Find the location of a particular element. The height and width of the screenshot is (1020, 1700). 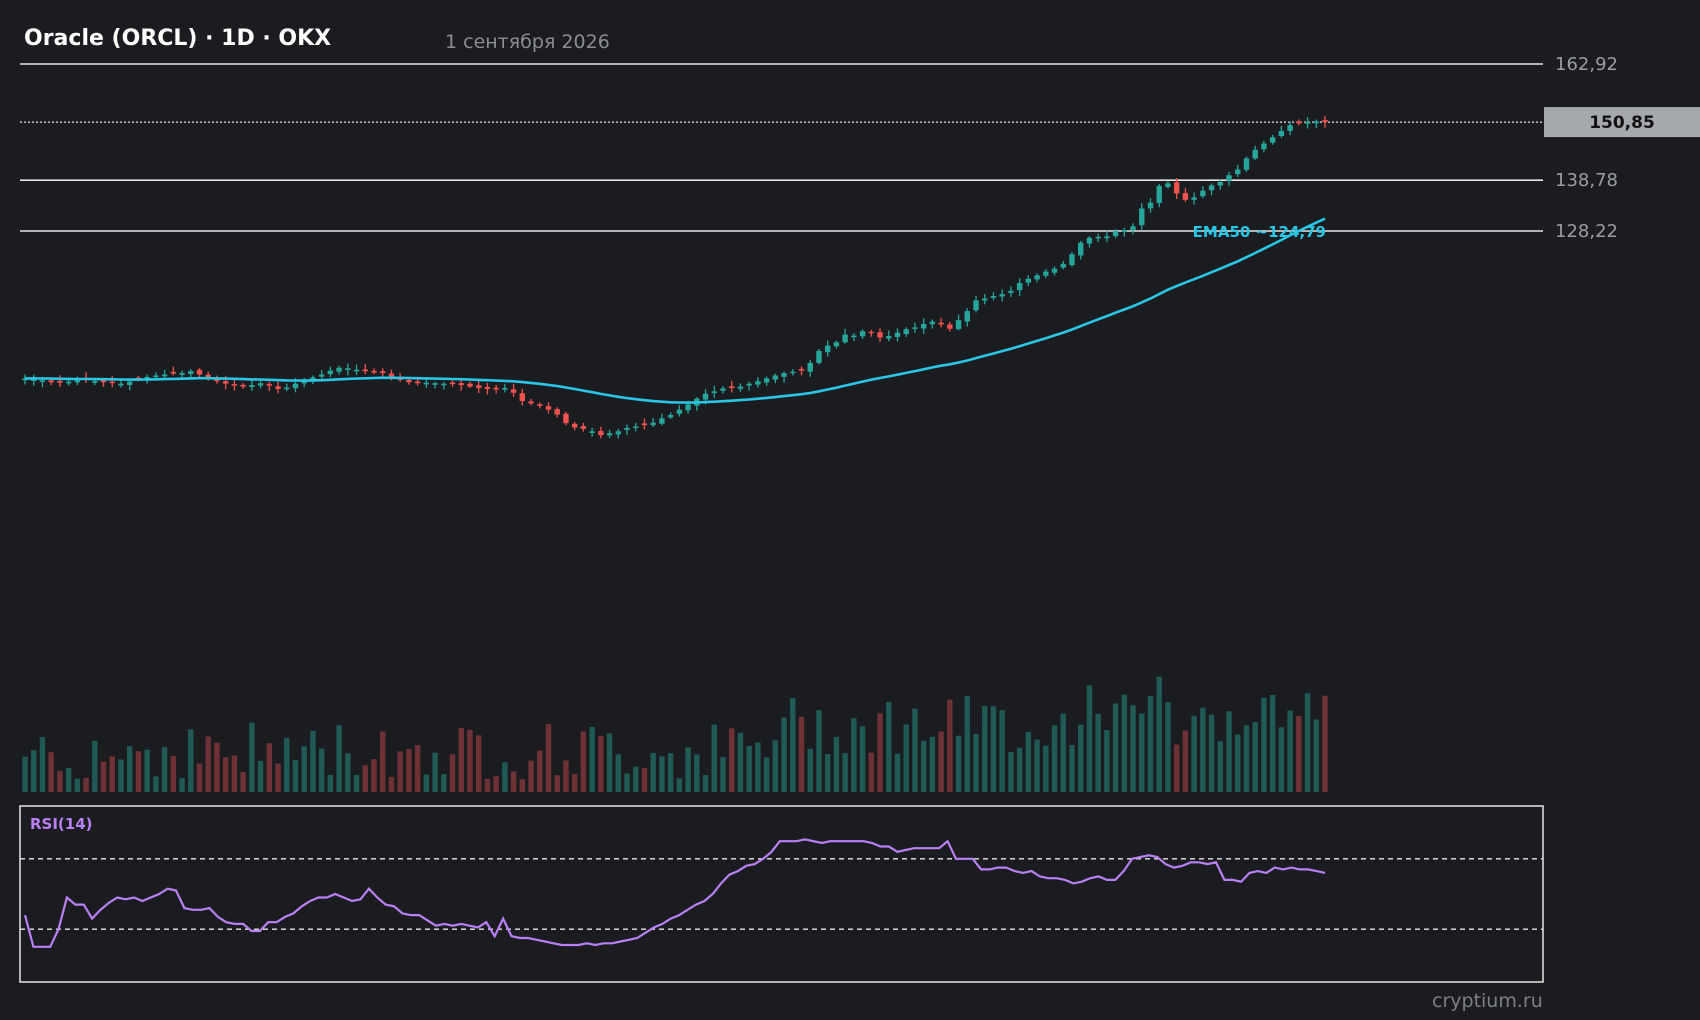

chart-title: Oracle (ORCL) · 1D · OKX is located at coordinates (178, 38).